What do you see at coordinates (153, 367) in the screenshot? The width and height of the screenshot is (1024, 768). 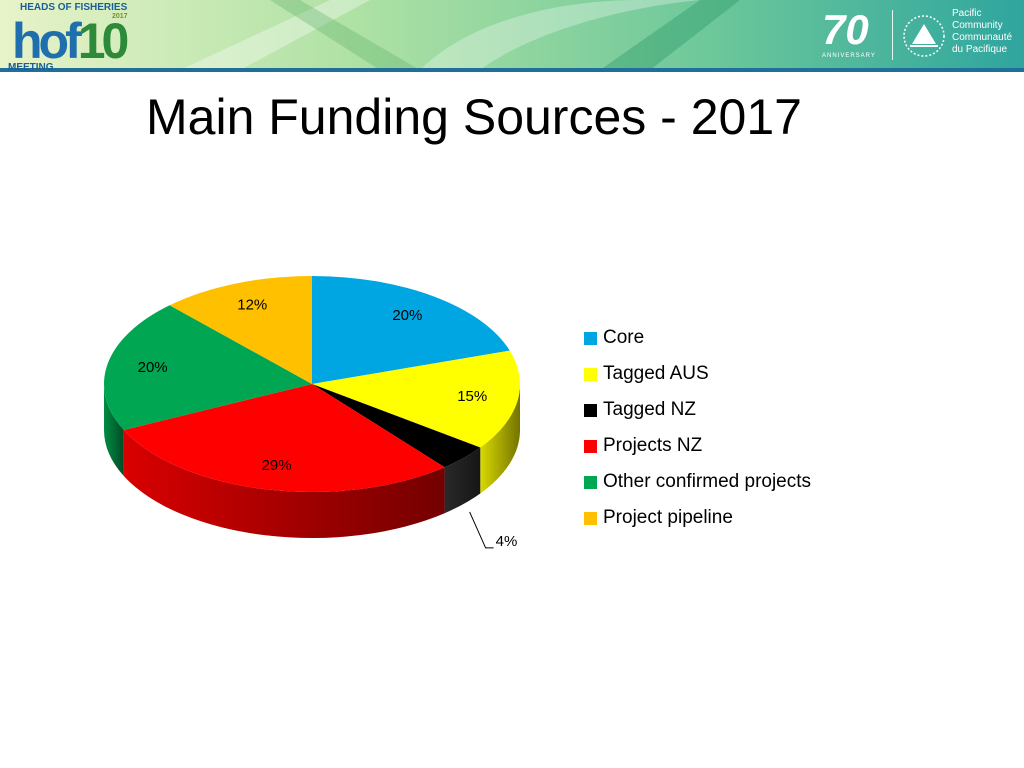 I see `data-label-other-confirmed-projects: 20%` at bounding box center [153, 367].